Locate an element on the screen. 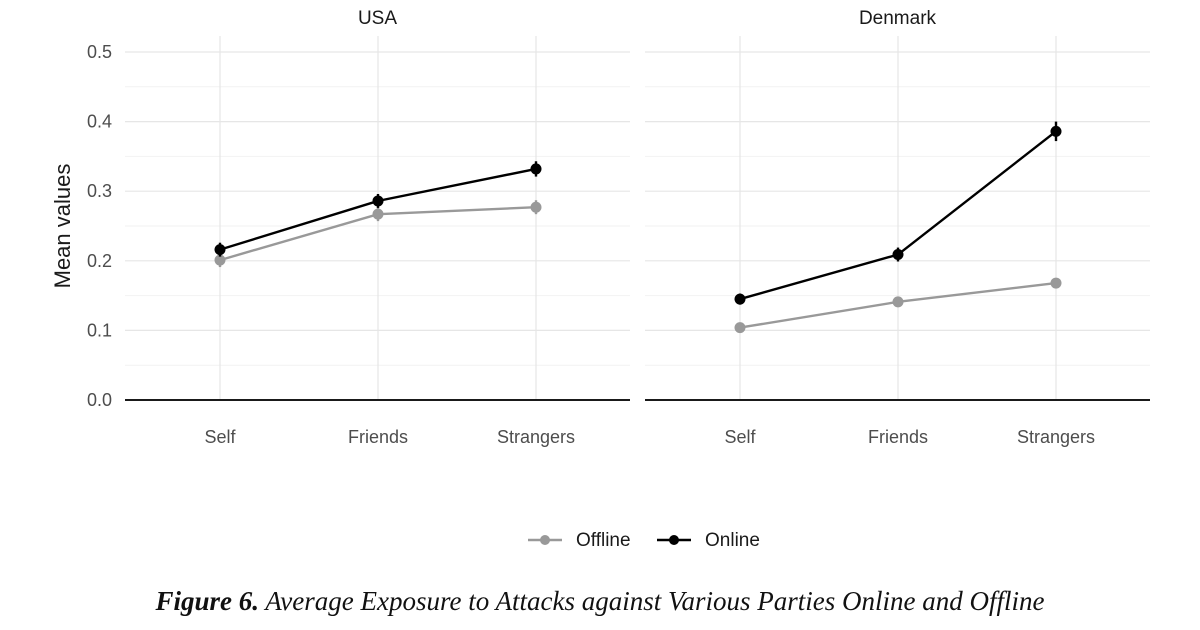  y-tick-label: 0.3 is located at coordinates (99, 191).